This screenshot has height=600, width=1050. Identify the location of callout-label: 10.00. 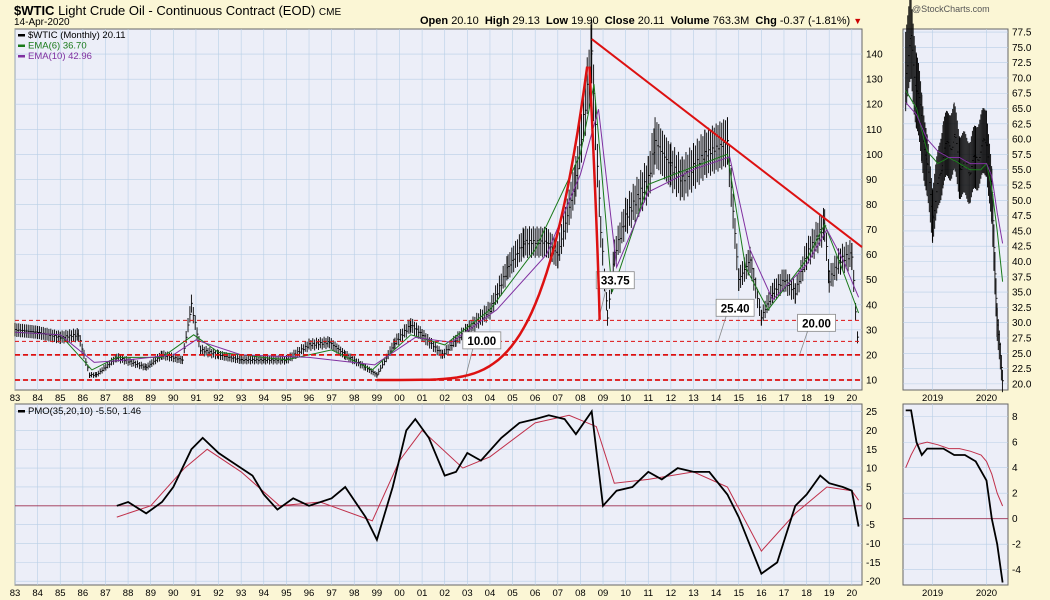
(481, 342).